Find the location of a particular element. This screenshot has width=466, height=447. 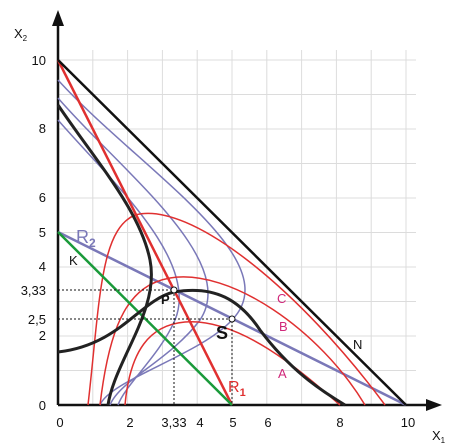

label-a: A is located at coordinates (282, 373).